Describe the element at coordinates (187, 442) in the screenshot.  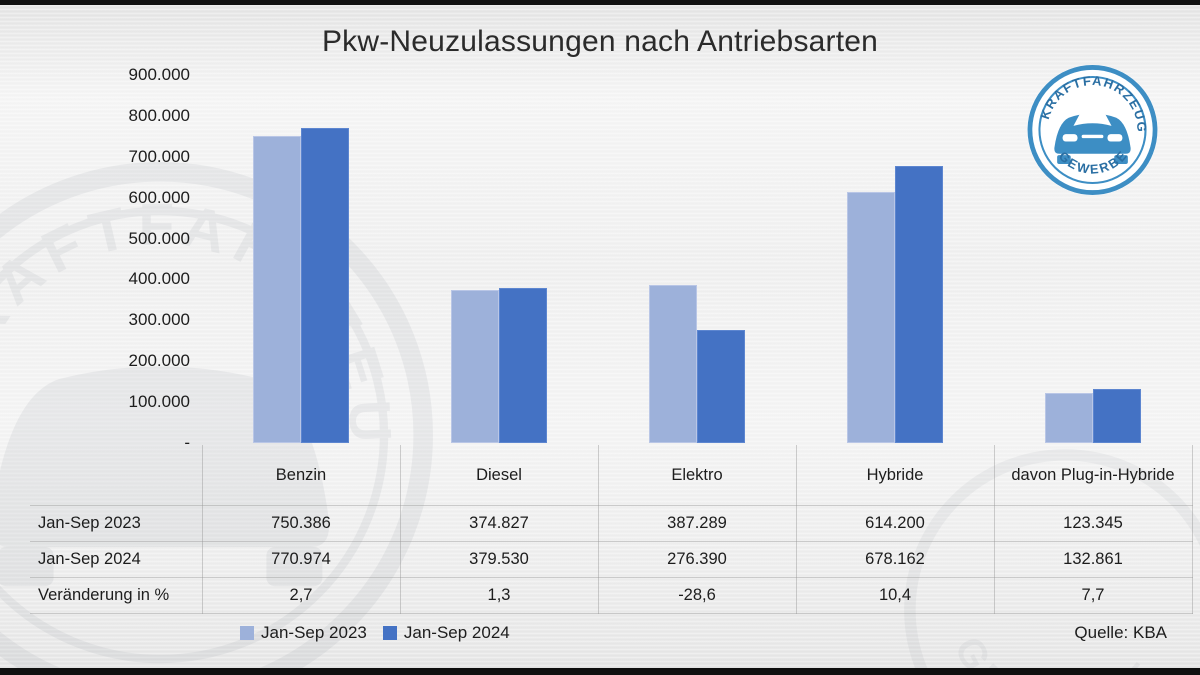
I see `y-axis-tick: -` at that location.